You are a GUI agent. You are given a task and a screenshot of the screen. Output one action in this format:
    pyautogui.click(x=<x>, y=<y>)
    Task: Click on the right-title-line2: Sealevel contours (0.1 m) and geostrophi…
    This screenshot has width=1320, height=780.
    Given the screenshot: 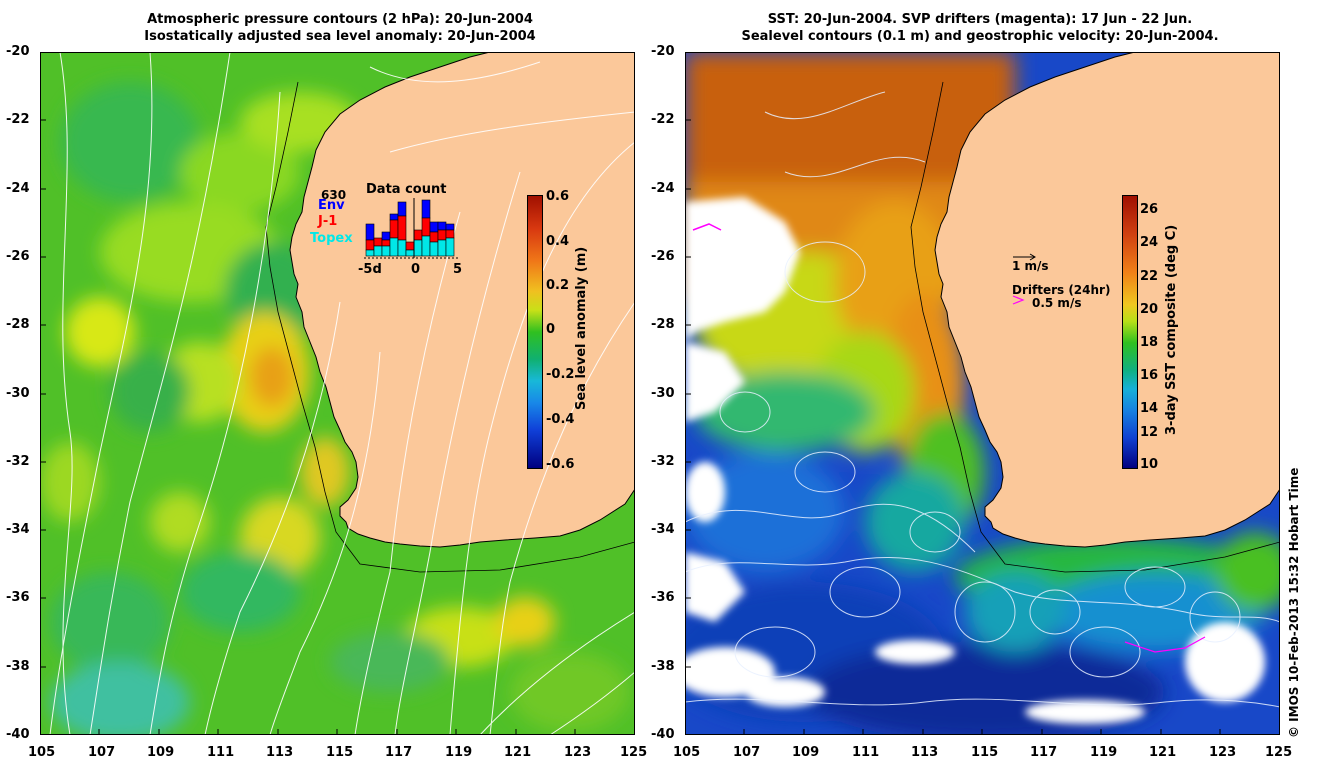 What is the action you would take?
    pyautogui.click(x=980, y=36)
    